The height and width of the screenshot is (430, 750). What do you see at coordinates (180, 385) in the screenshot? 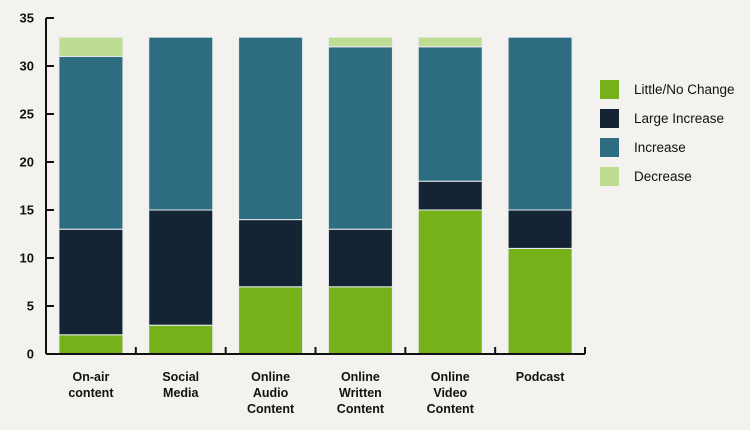
I see `x-category-label: Social Media` at bounding box center [180, 385].